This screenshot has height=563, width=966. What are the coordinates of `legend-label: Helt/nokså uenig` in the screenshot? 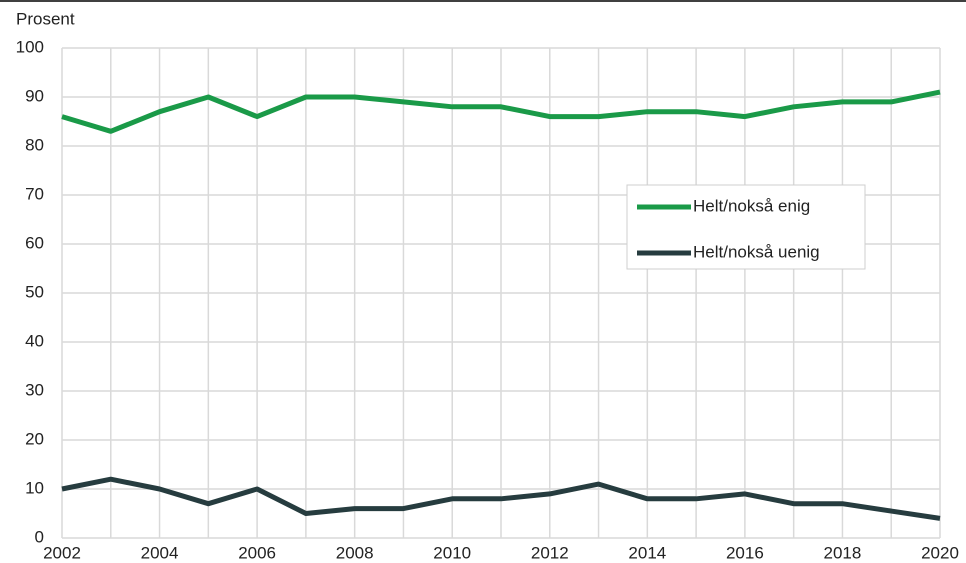 It's located at (756, 251).